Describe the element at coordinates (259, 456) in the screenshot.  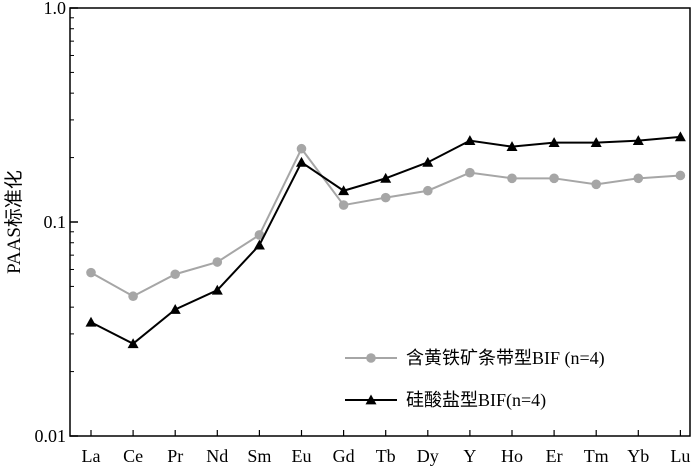
I see `x-tick-label: Sm` at that location.